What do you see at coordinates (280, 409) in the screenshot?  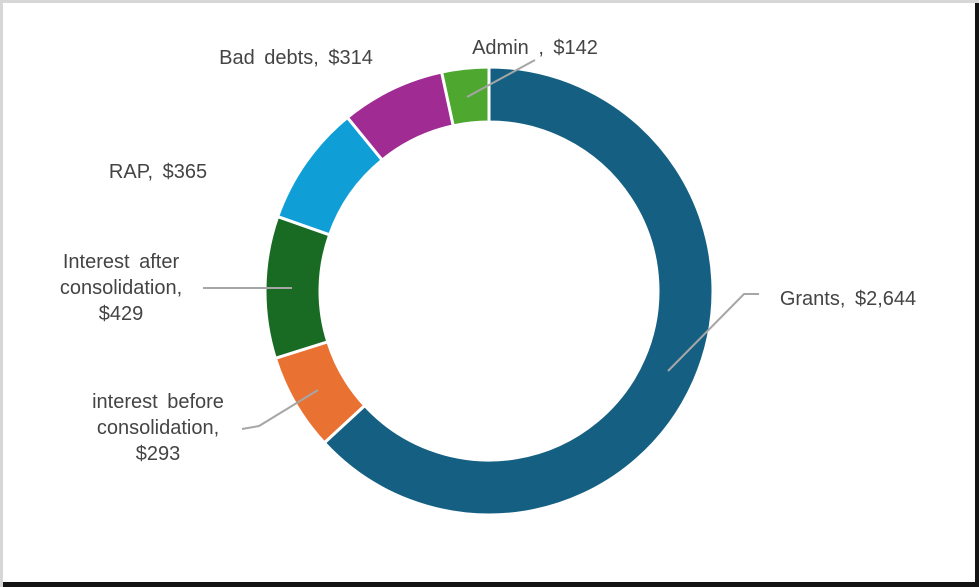 I see `leader-line-interest-before` at bounding box center [280, 409].